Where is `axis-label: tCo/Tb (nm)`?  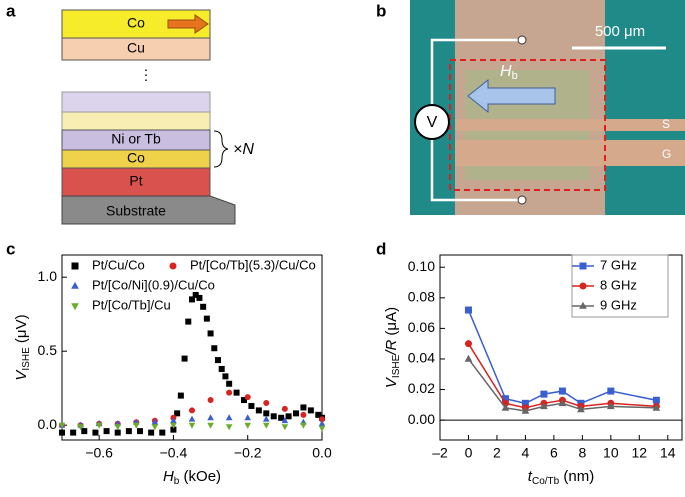
axis-label: tCo/Tb (nm) is located at coordinates (561, 477).